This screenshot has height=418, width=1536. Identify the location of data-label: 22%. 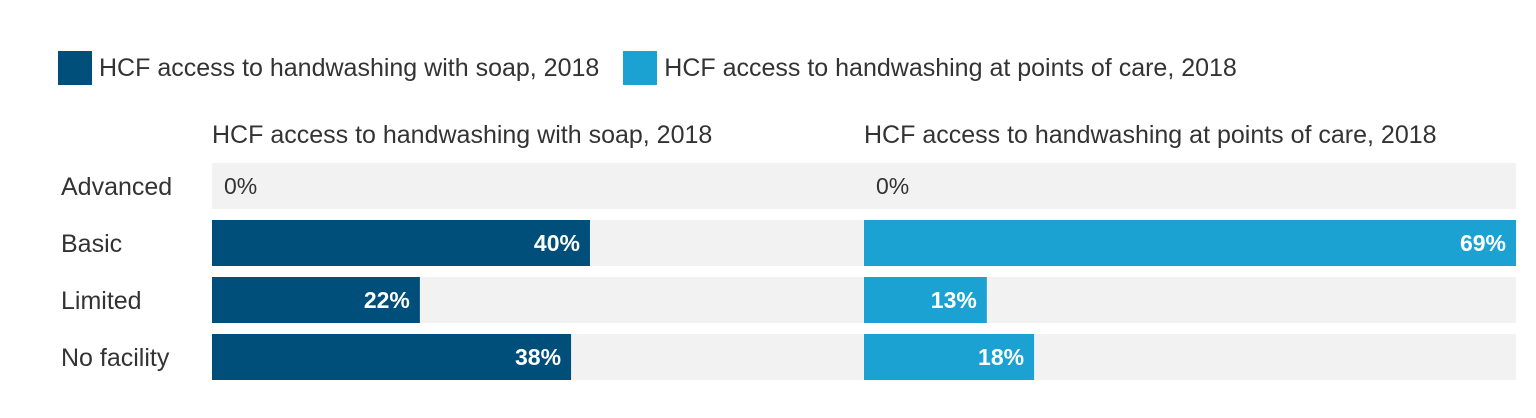
(387, 300).